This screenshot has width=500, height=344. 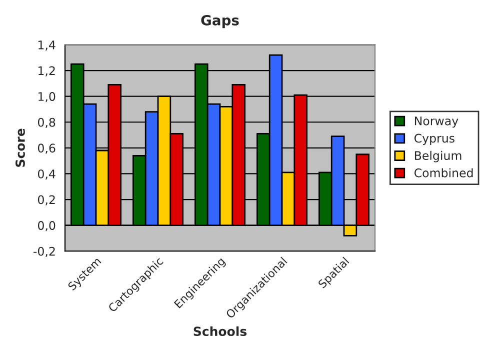 I want to click on y-tick-label: 1,0, so click(x=47, y=97).